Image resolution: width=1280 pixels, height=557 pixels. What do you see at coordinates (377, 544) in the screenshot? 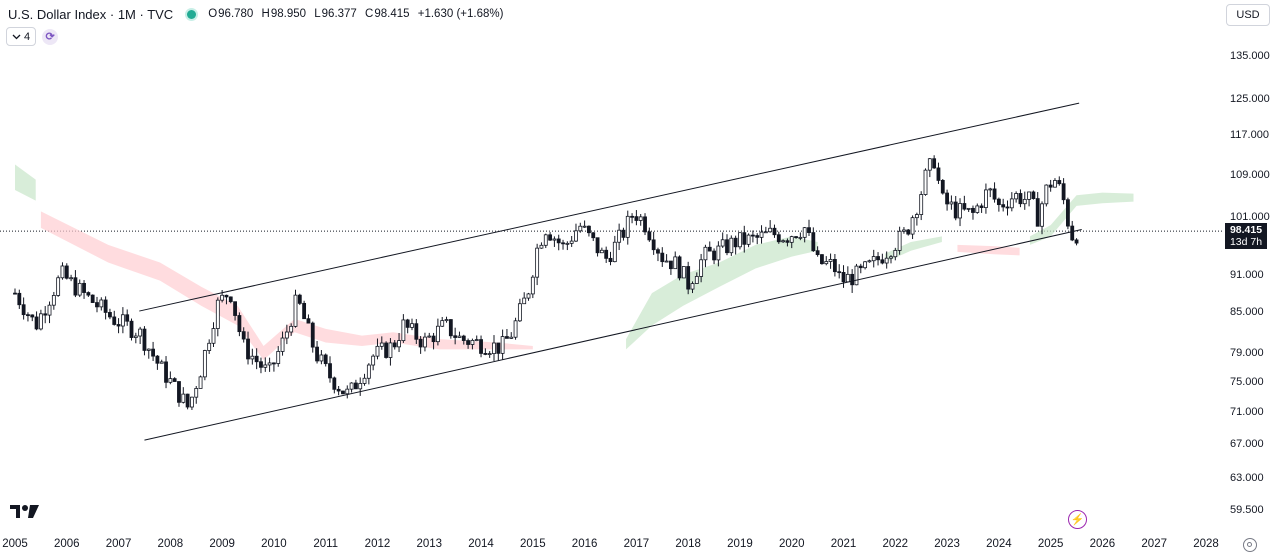
I see `time-tick-label: 2012` at bounding box center [377, 544].